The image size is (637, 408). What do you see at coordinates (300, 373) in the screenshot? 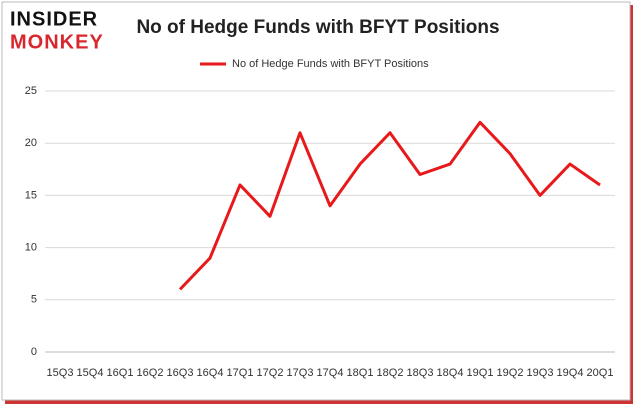
I see `x-tick-label: 17Q3` at bounding box center [300, 373].